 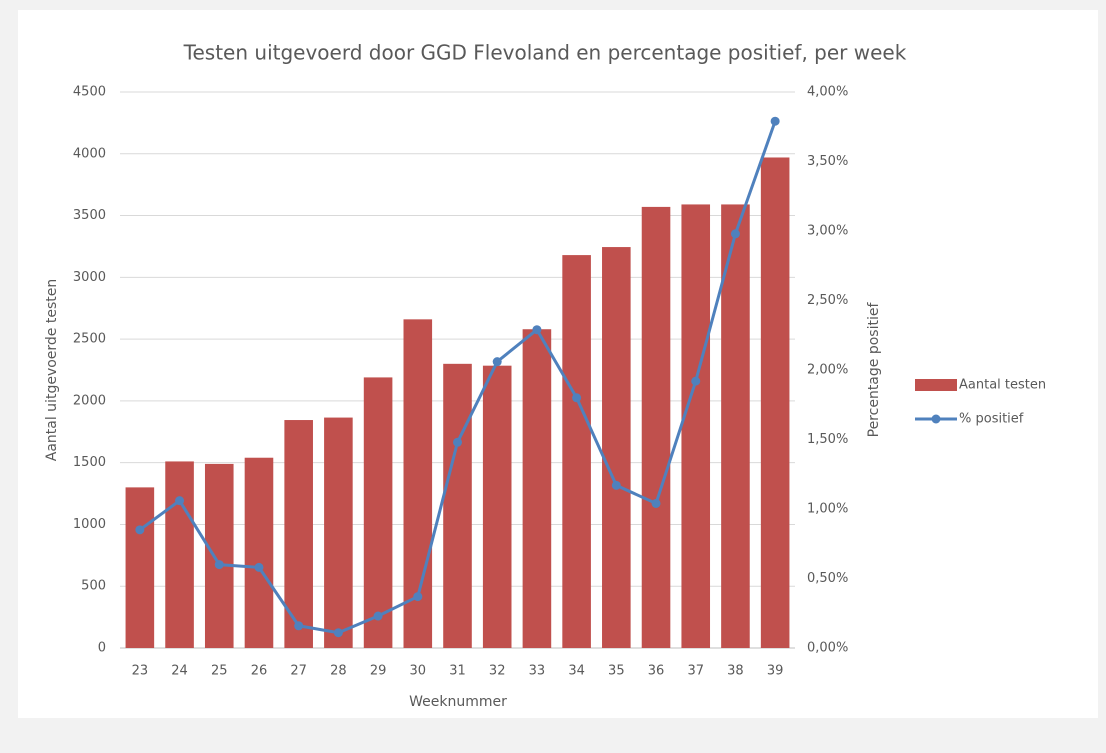 I want to click on y2-tick-label: 3,50%, so click(x=827, y=161).